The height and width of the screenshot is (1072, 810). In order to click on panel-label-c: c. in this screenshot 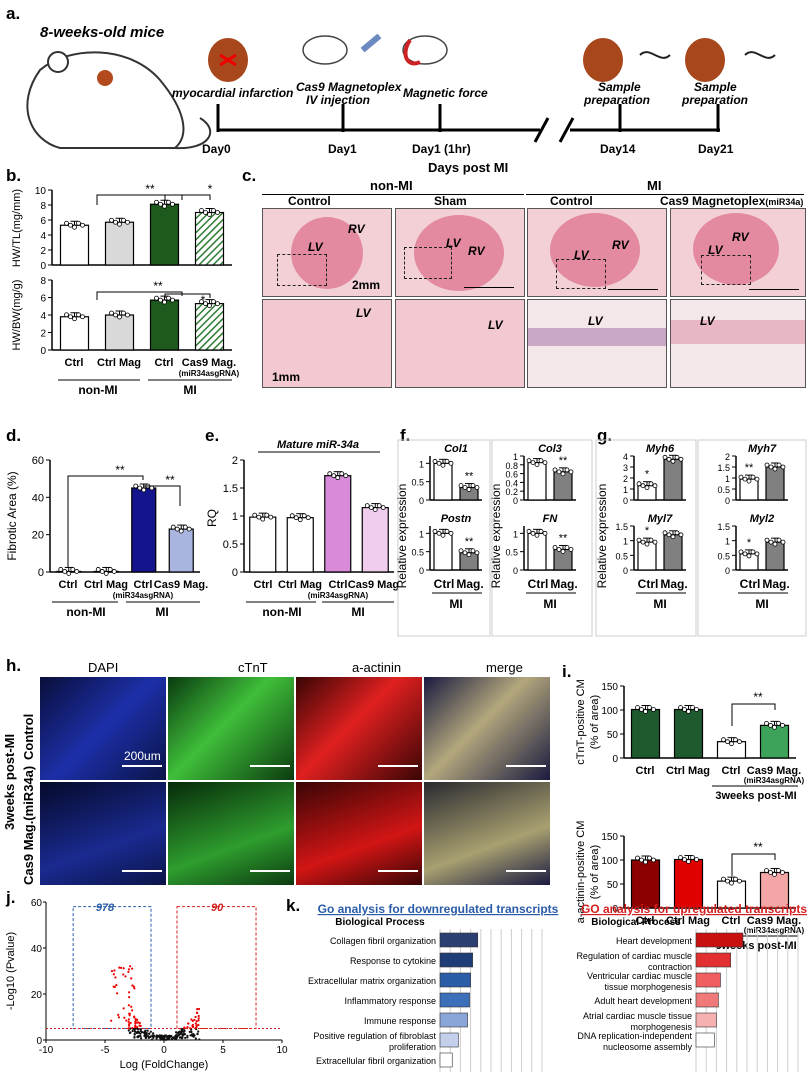, I will do `click(249, 175)`.